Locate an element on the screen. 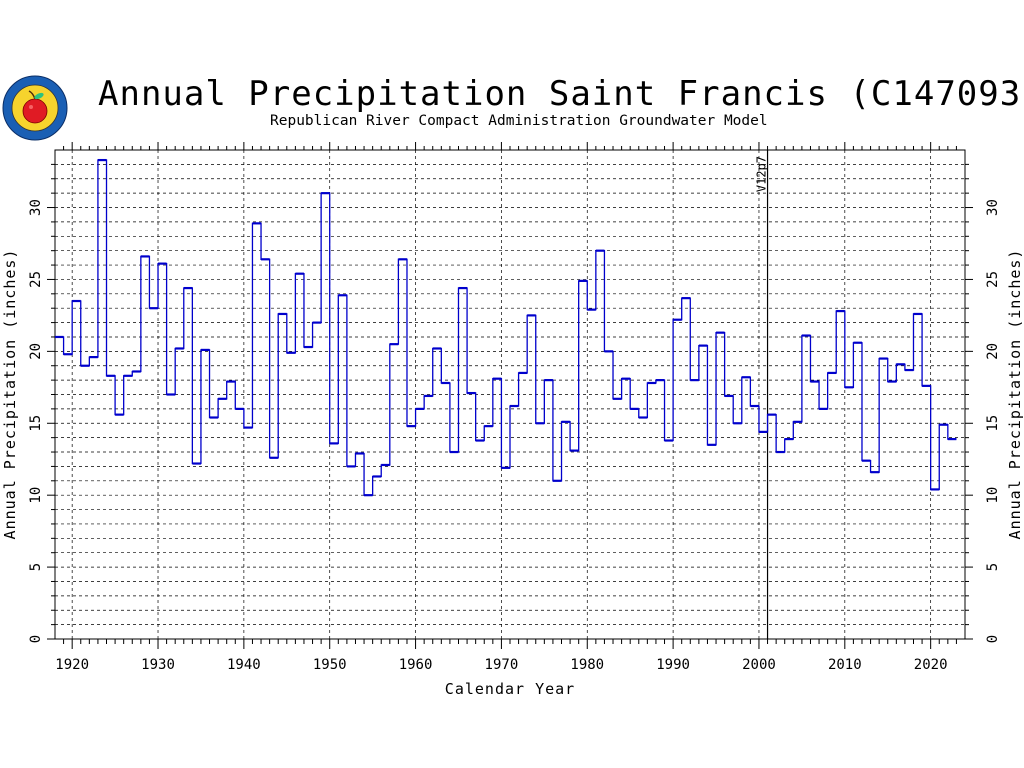 The image size is (1024, 768). y-tick-label: 0 is located at coordinates (36, 639).